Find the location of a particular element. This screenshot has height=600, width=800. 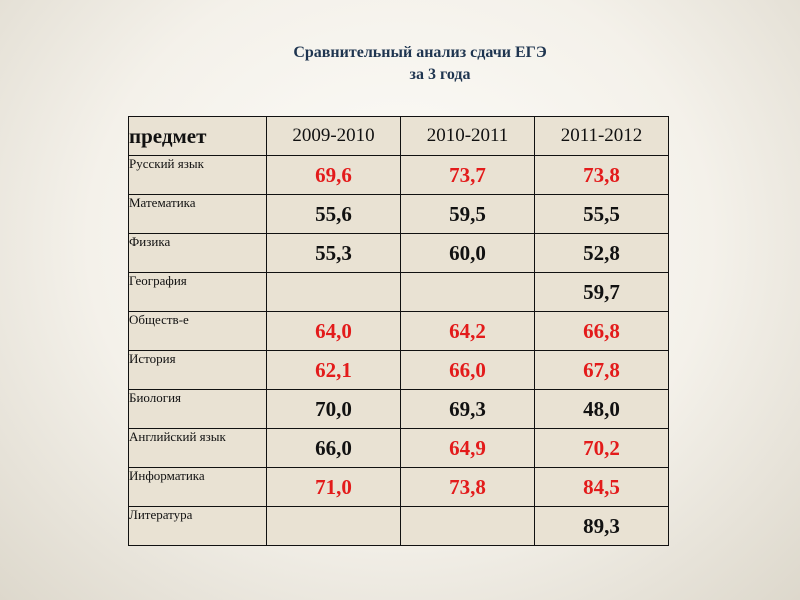

title-line-1: Сравнительный анализ сдачи ЕГЭ is located at coordinates (420, 52).